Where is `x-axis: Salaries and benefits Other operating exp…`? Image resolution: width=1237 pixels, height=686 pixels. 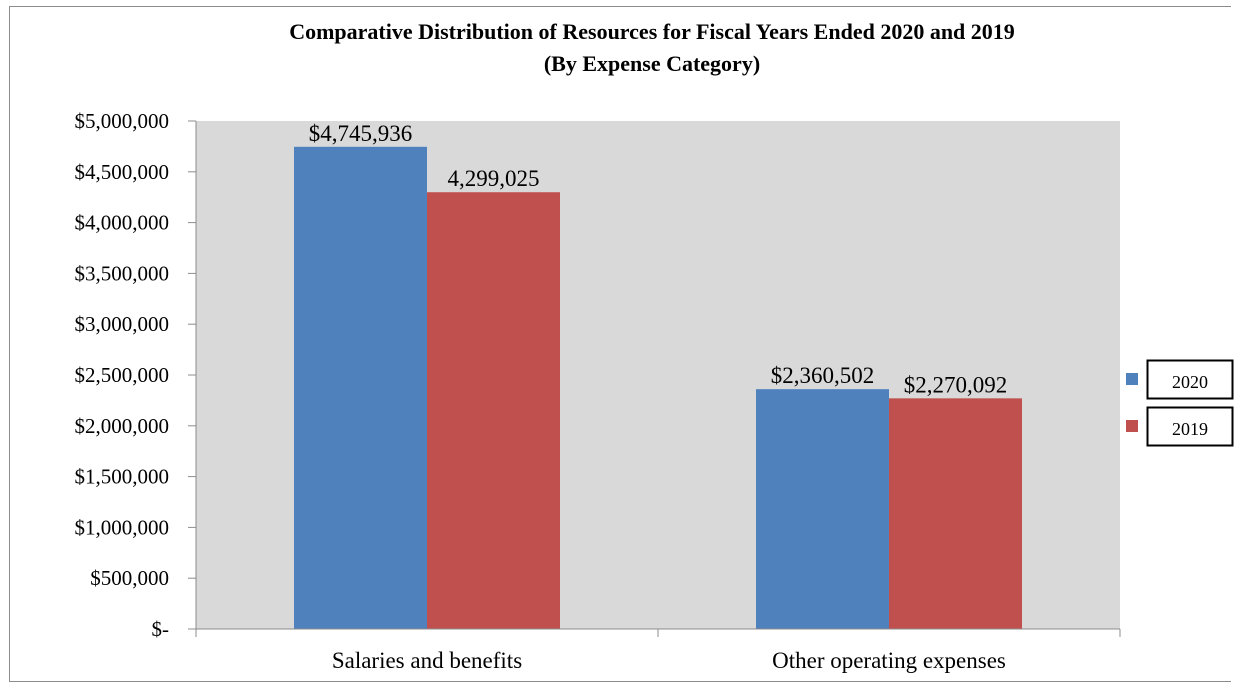 x-axis: Salaries and benefits Other operating exp… is located at coordinates (658, 650).